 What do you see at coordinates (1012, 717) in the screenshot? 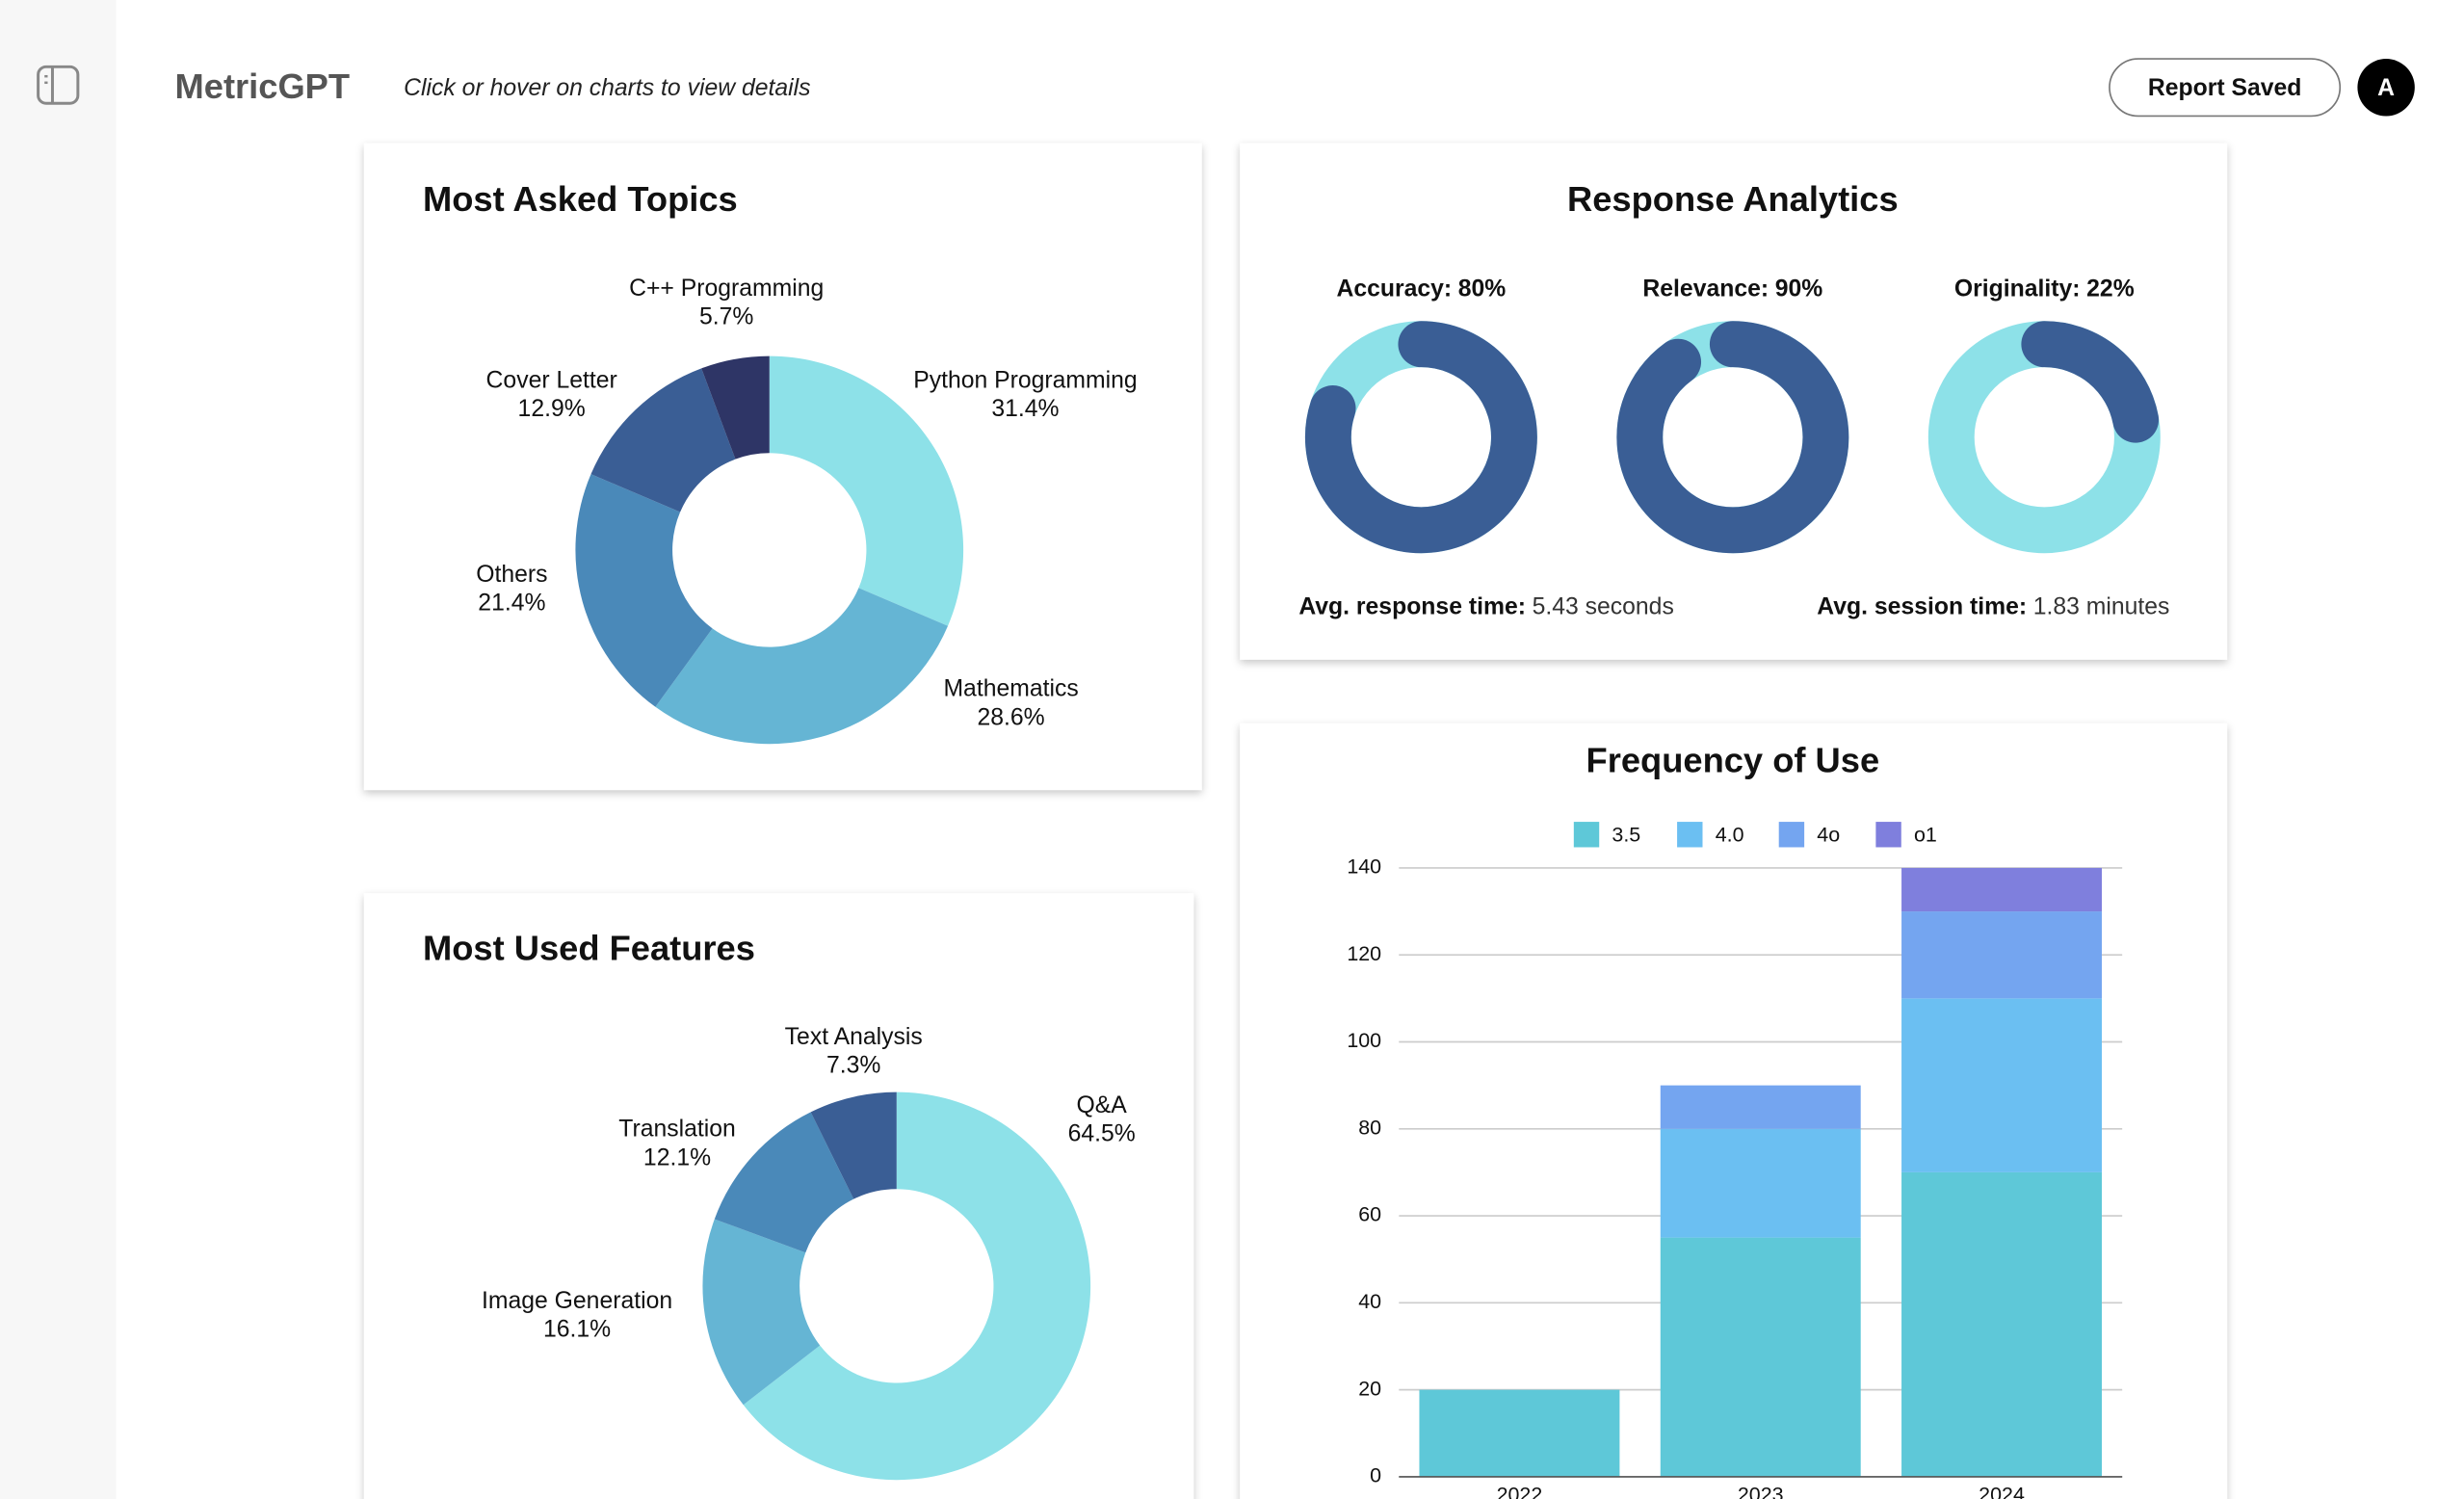
I see `slice-value: 28.6%` at bounding box center [1012, 717].